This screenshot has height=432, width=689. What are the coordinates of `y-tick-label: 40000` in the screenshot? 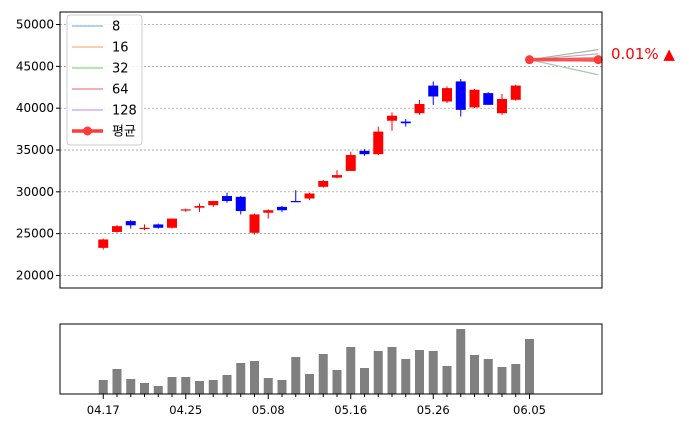 It's located at (35, 108).